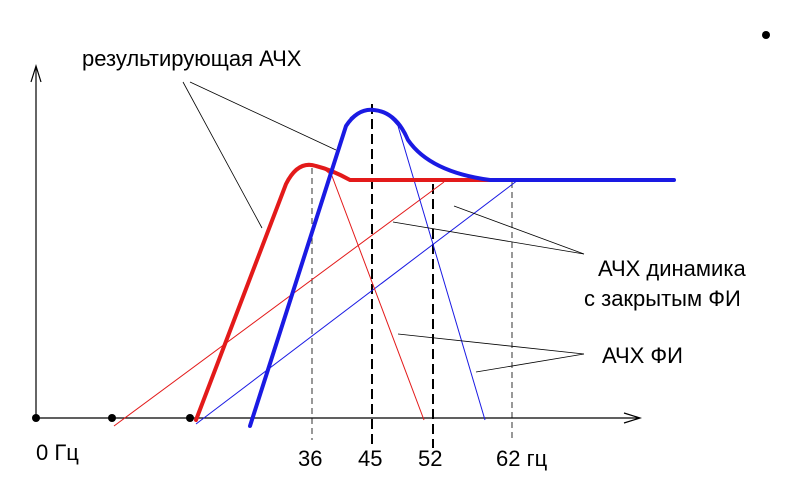 The height and width of the screenshot is (501, 800). Describe the element at coordinates (522, 458) in the screenshot. I see `tick-label-62: 62 гц` at that location.